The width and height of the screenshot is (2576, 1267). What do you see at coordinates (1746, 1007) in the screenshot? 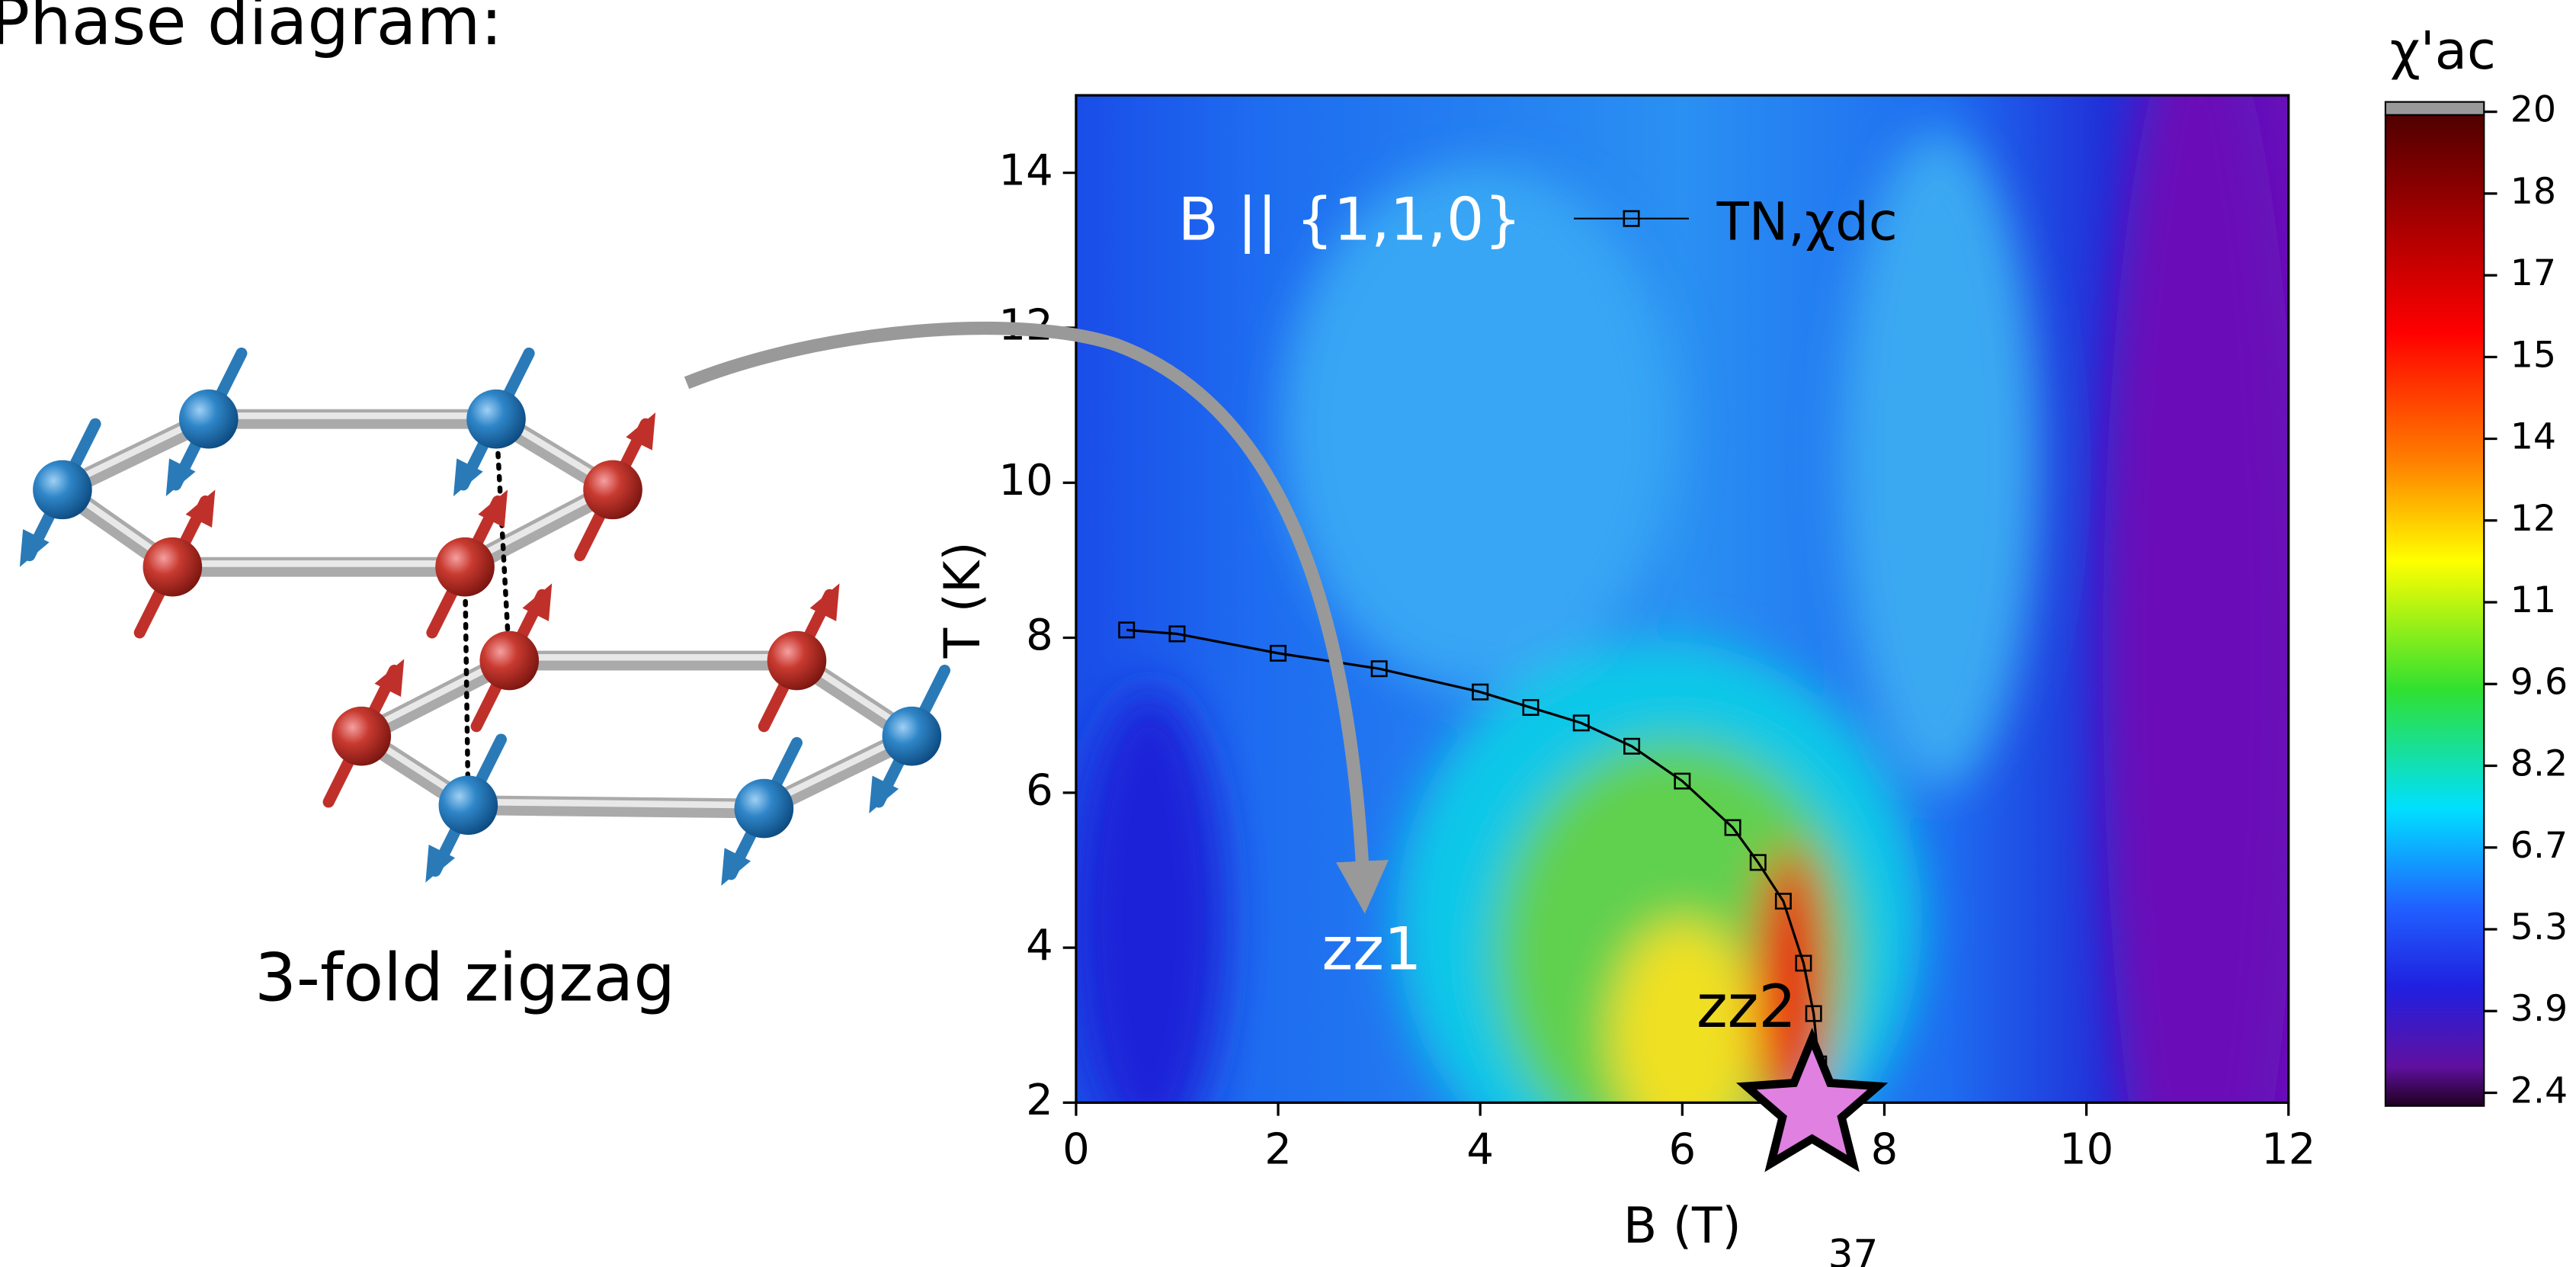
I see `region-label: zz2` at bounding box center [1746, 1007].